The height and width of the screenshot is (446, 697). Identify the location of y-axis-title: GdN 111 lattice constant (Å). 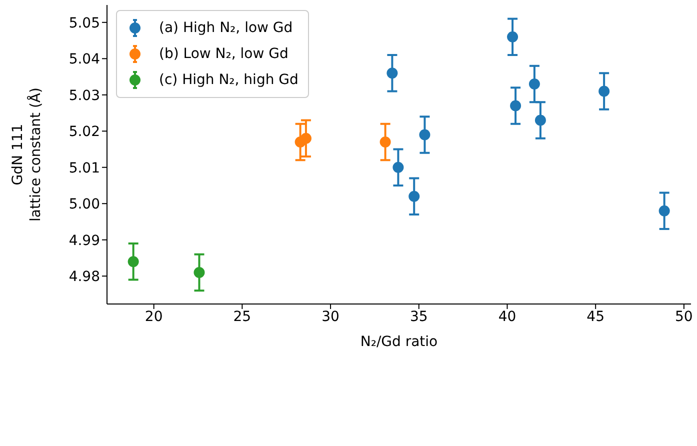
(27, 155).